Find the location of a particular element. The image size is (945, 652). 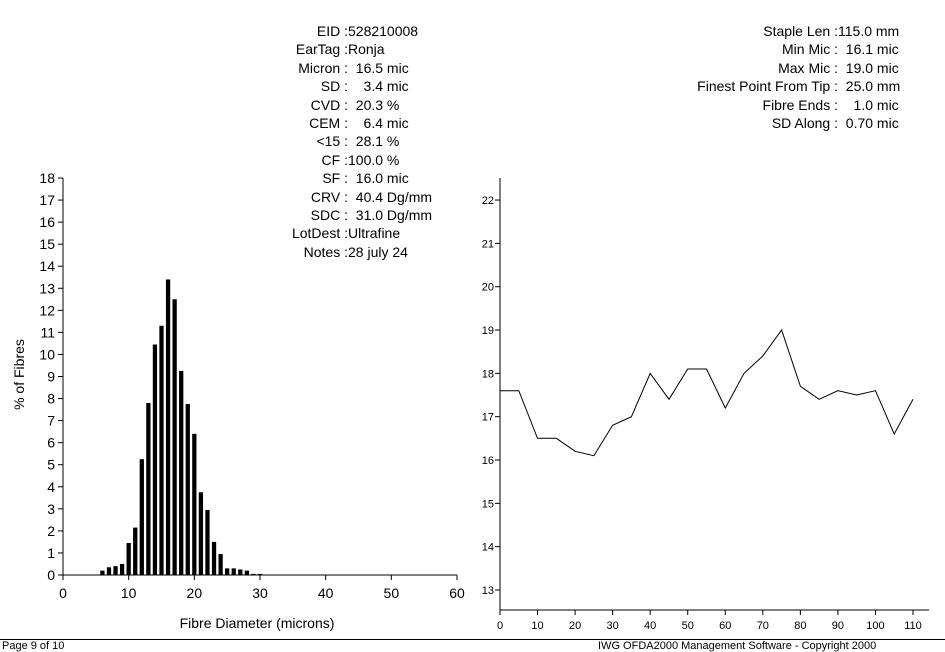

profile-y-tick-label: 17 is located at coordinates (488, 418).